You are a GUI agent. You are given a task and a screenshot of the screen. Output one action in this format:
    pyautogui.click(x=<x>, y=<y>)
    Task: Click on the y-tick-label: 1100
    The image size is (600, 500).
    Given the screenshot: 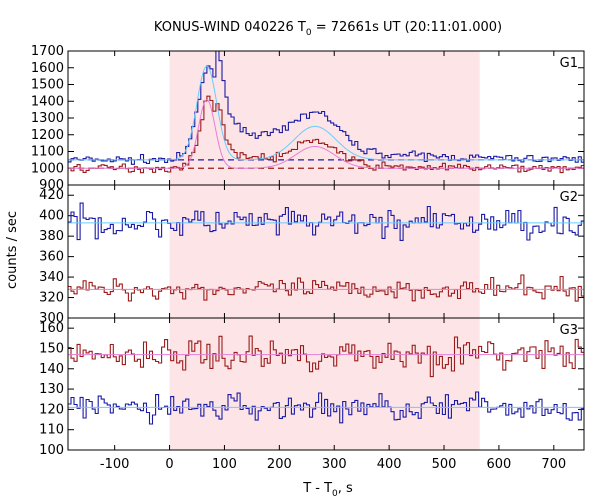 What is the action you would take?
    pyautogui.click(x=47, y=152)
    